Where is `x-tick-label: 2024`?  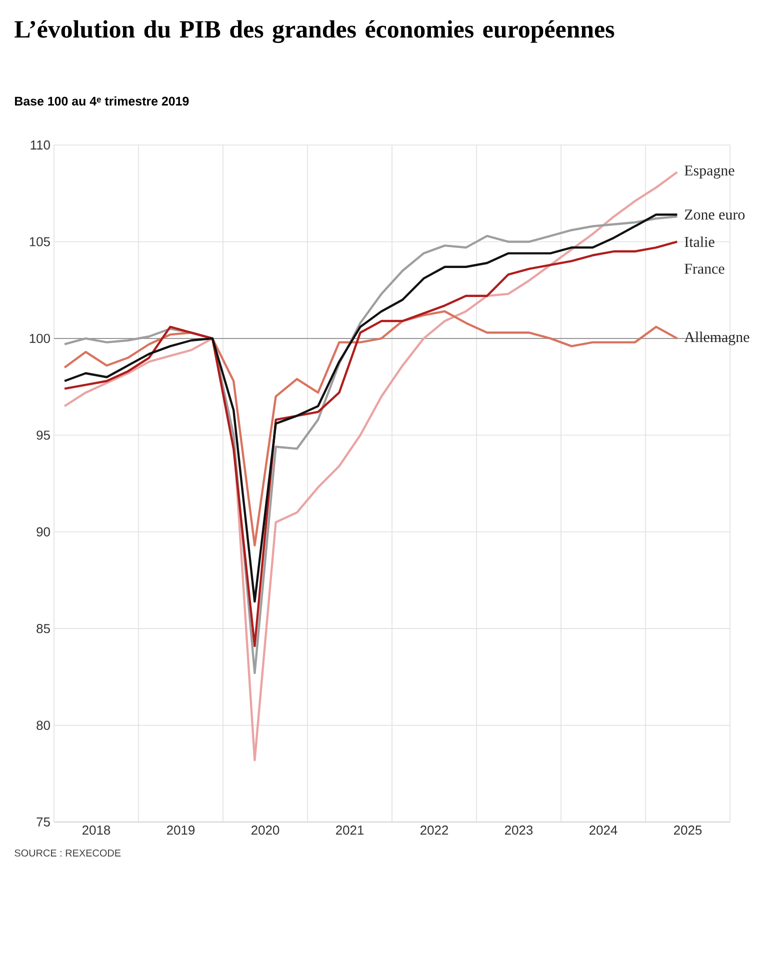 x-tick-label: 2024 is located at coordinates (604, 830).